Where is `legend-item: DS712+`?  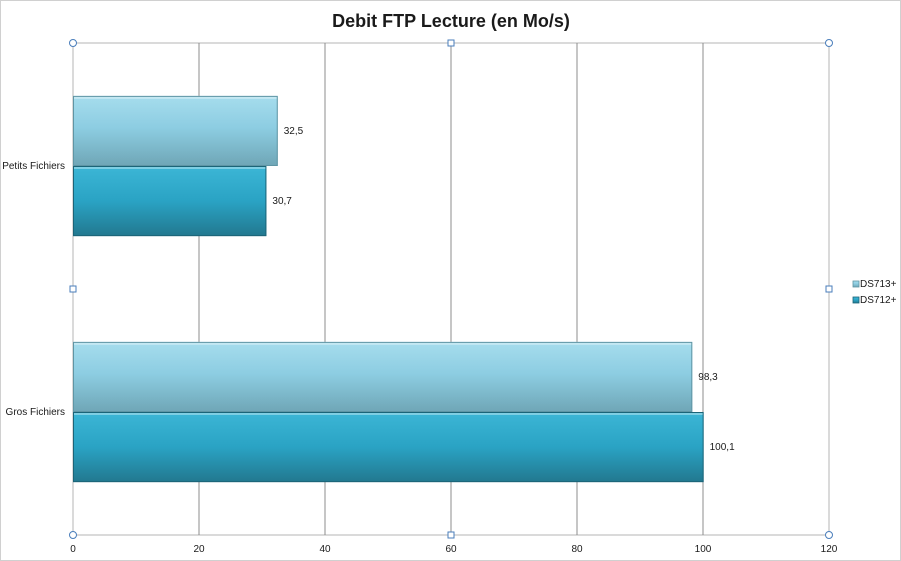 legend-item: DS712+ is located at coordinates (874, 300).